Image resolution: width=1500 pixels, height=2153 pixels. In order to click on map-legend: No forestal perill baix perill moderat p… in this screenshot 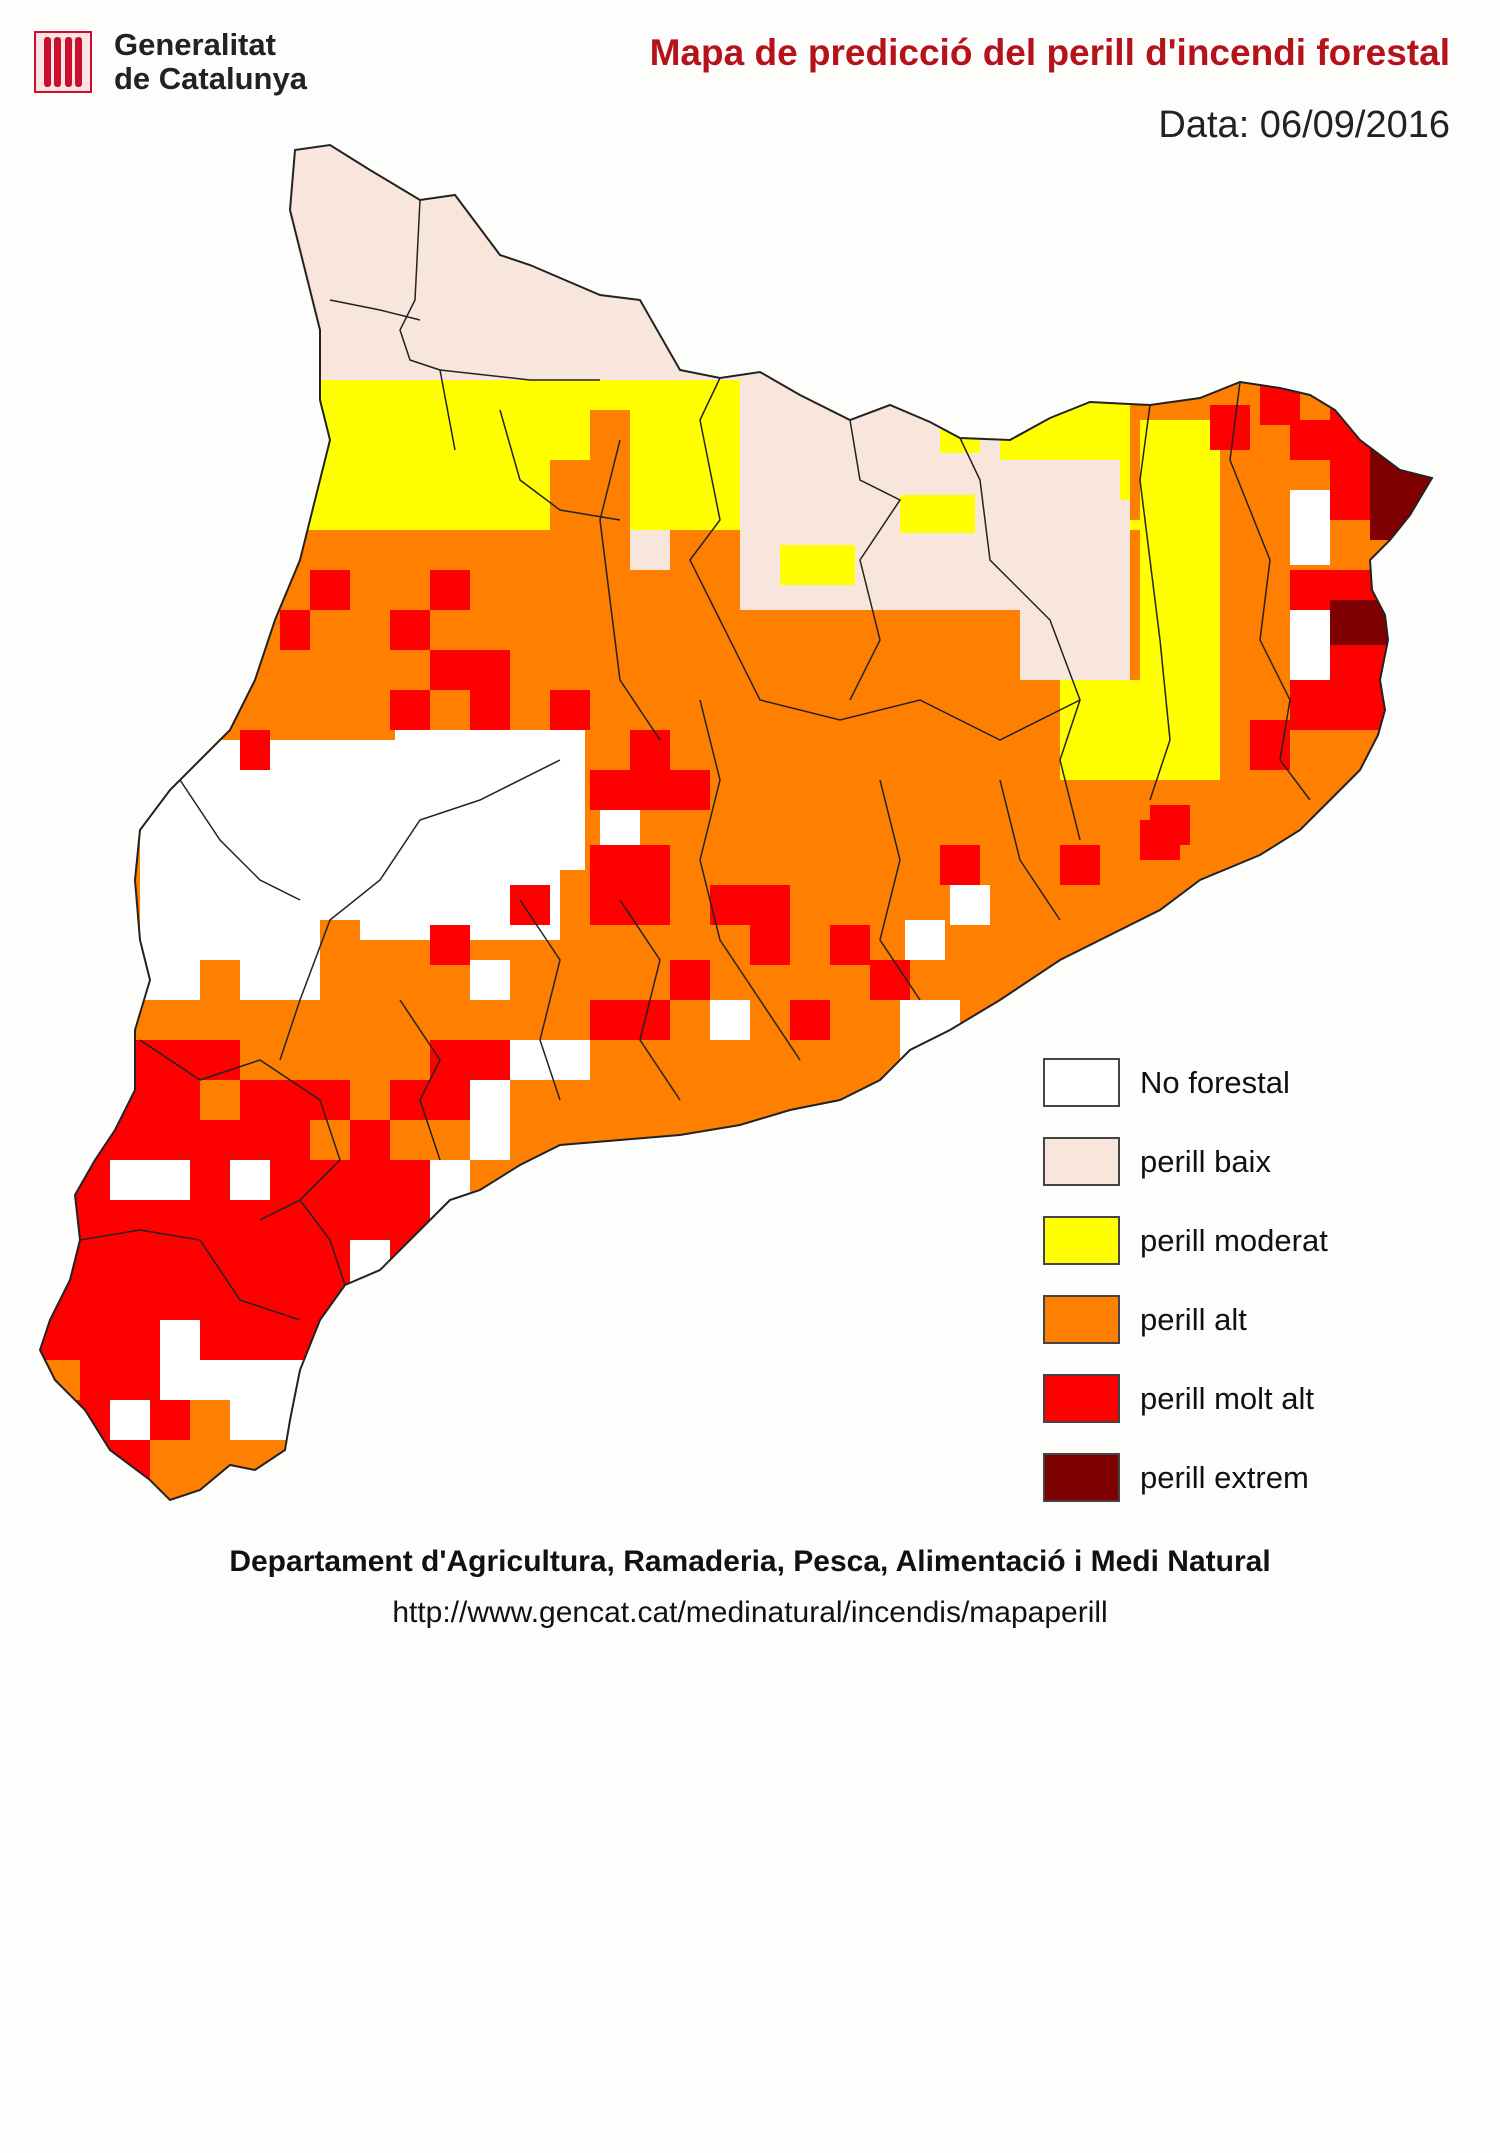, I will do `click(1185, 1280)`.